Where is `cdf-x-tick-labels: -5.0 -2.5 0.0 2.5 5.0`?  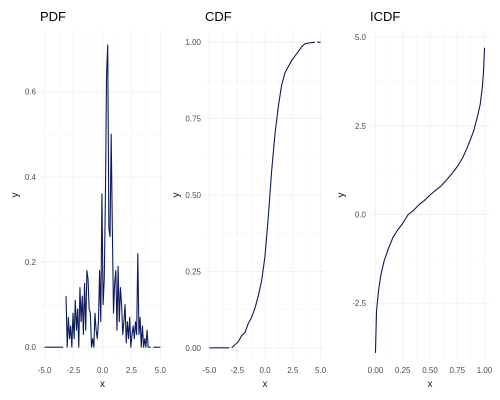 cdf-x-tick-labels: -5.0 -2.5 0.0 2.5 5.0 is located at coordinates (265, 370).